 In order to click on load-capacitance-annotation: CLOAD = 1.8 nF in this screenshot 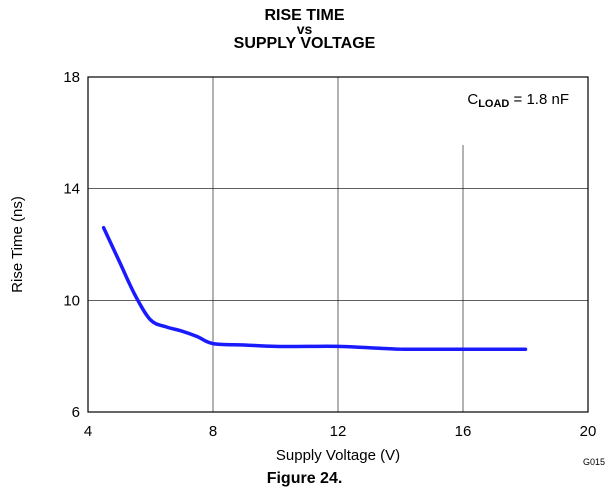, I will do `click(518, 100)`.